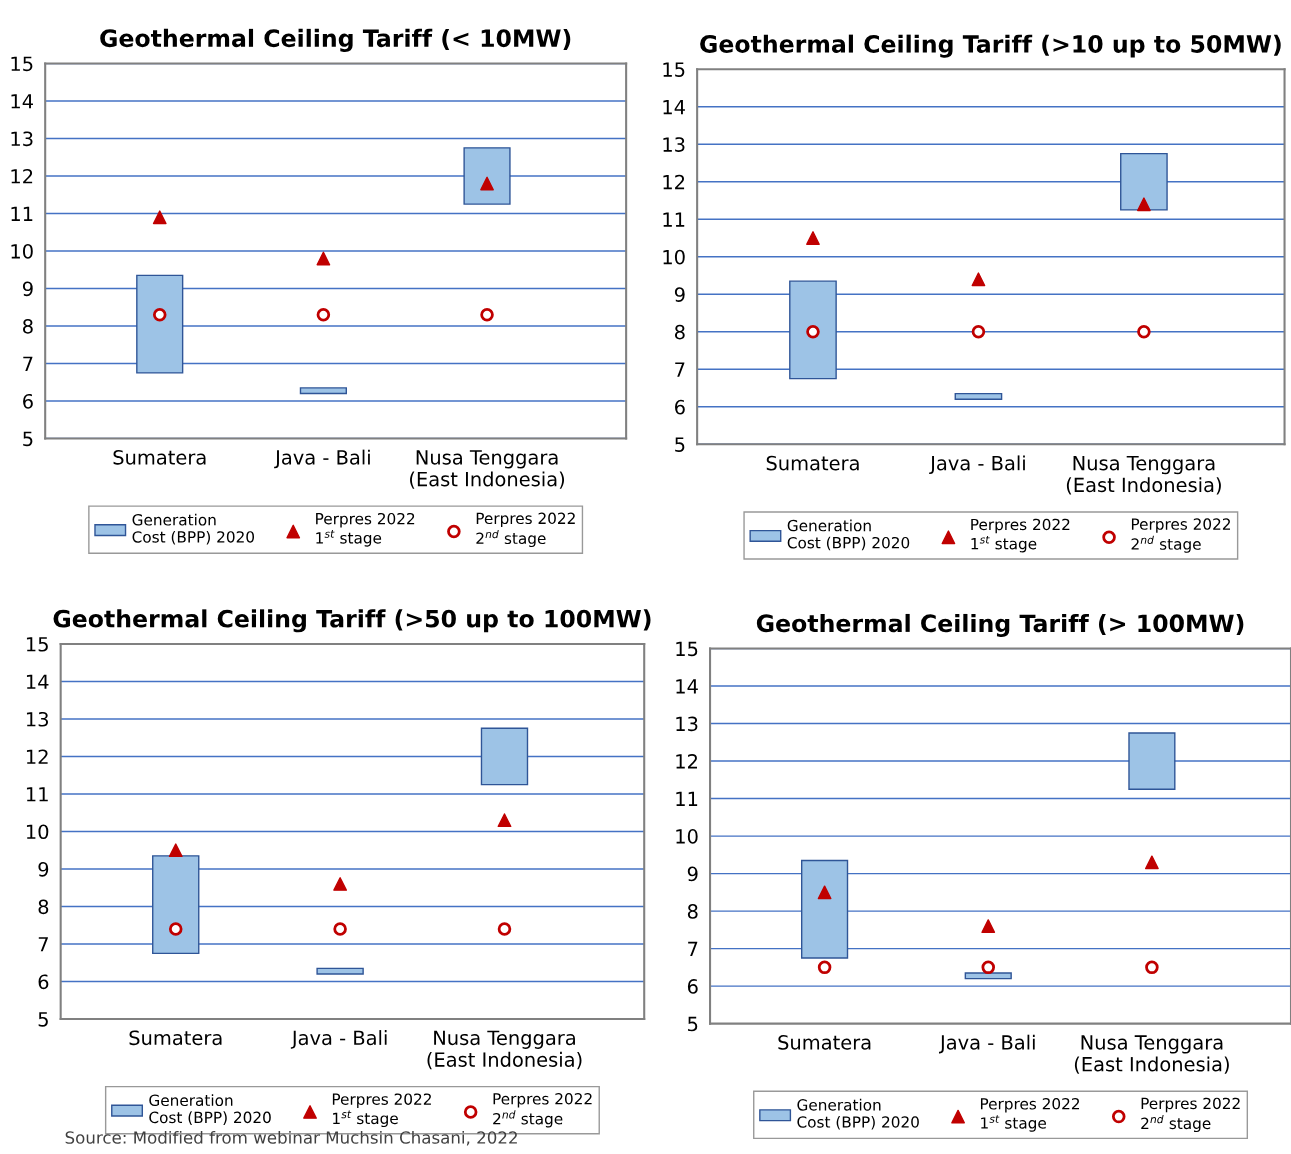  What do you see at coordinates (1000, 625) in the screenshot?
I see `chart-title: Geothermal Ceiling Tariff (> 100MW)` at bounding box center [1000, 625].